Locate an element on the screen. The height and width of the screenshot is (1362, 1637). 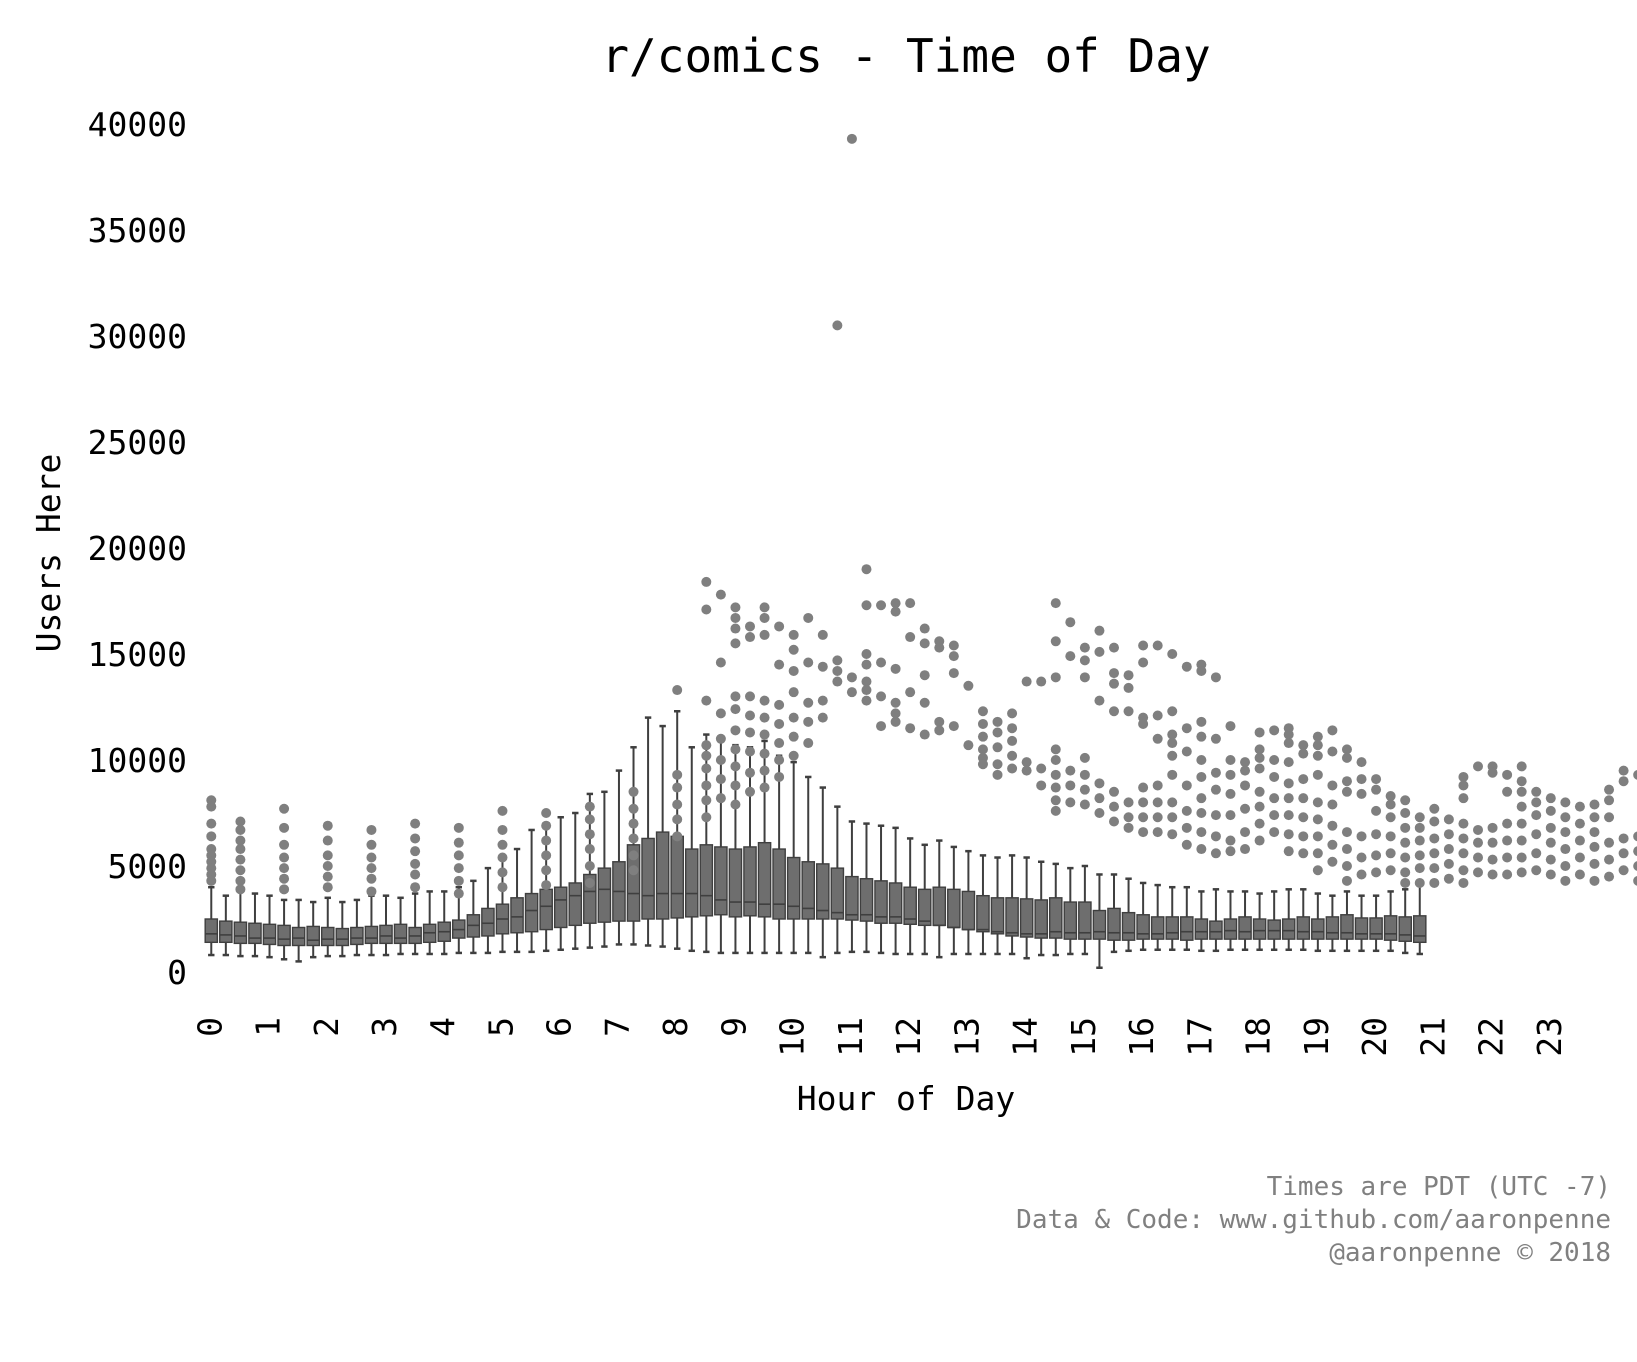
y-axis-label: Users Here is located at coordinates (48, 553).